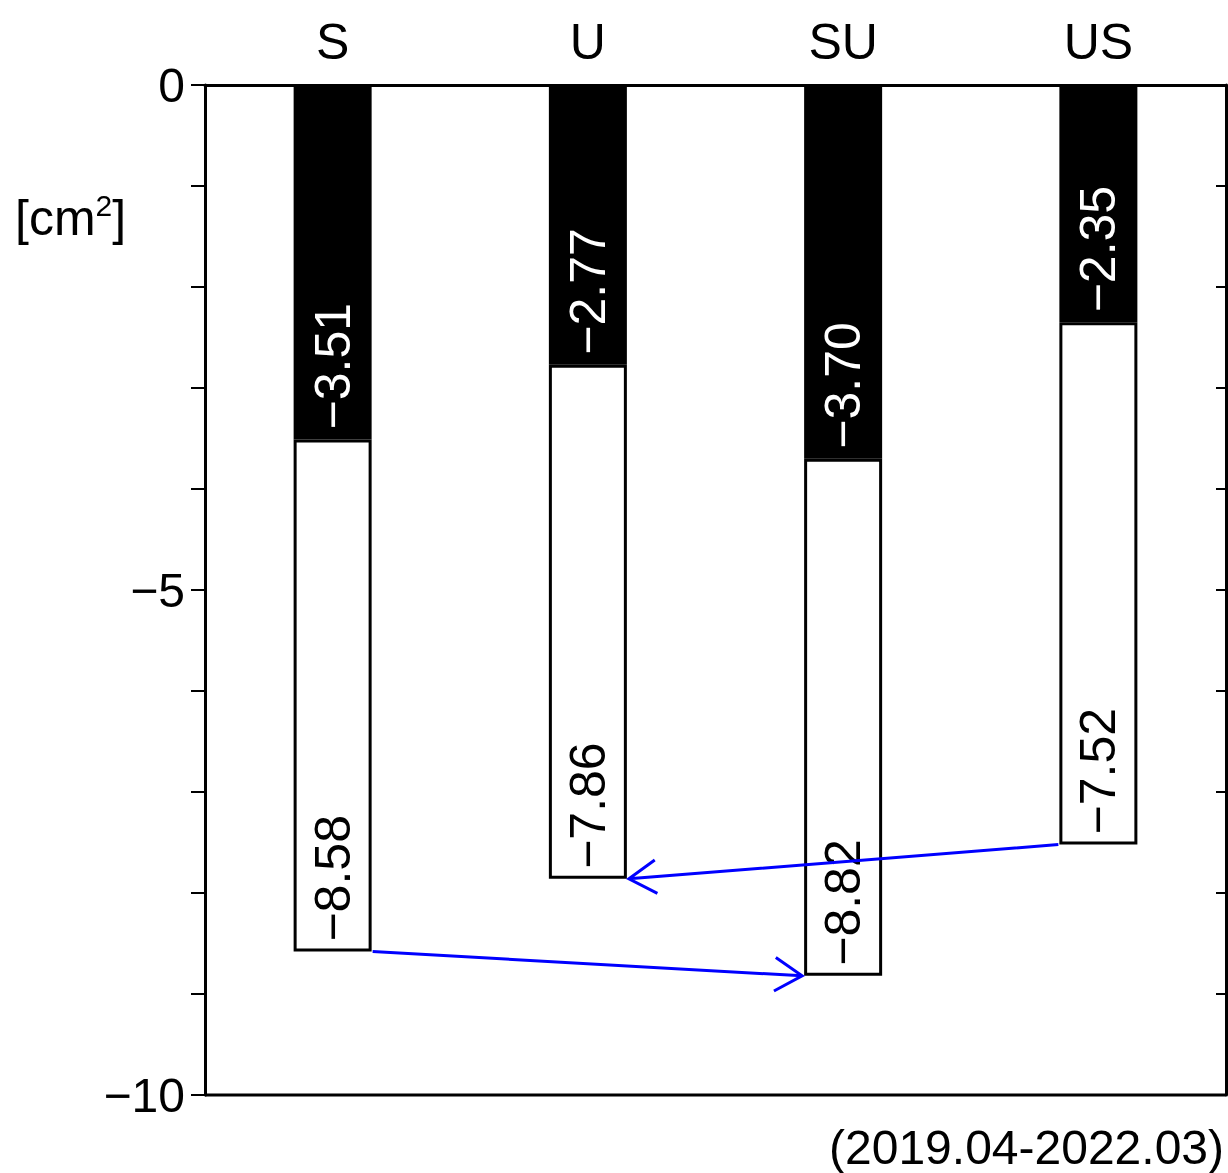  Describe the element at coordinates (843, 902) in the screenshot. I see `total-label: −8.82` at that location.